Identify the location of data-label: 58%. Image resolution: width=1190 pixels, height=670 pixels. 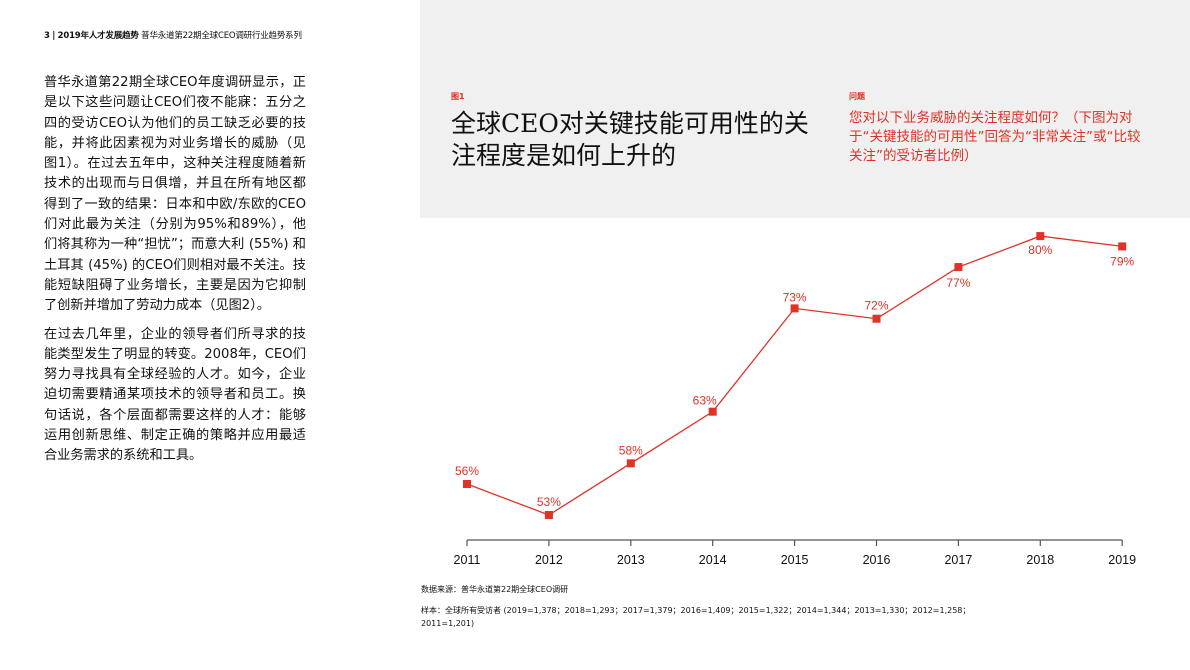
(631, 450).